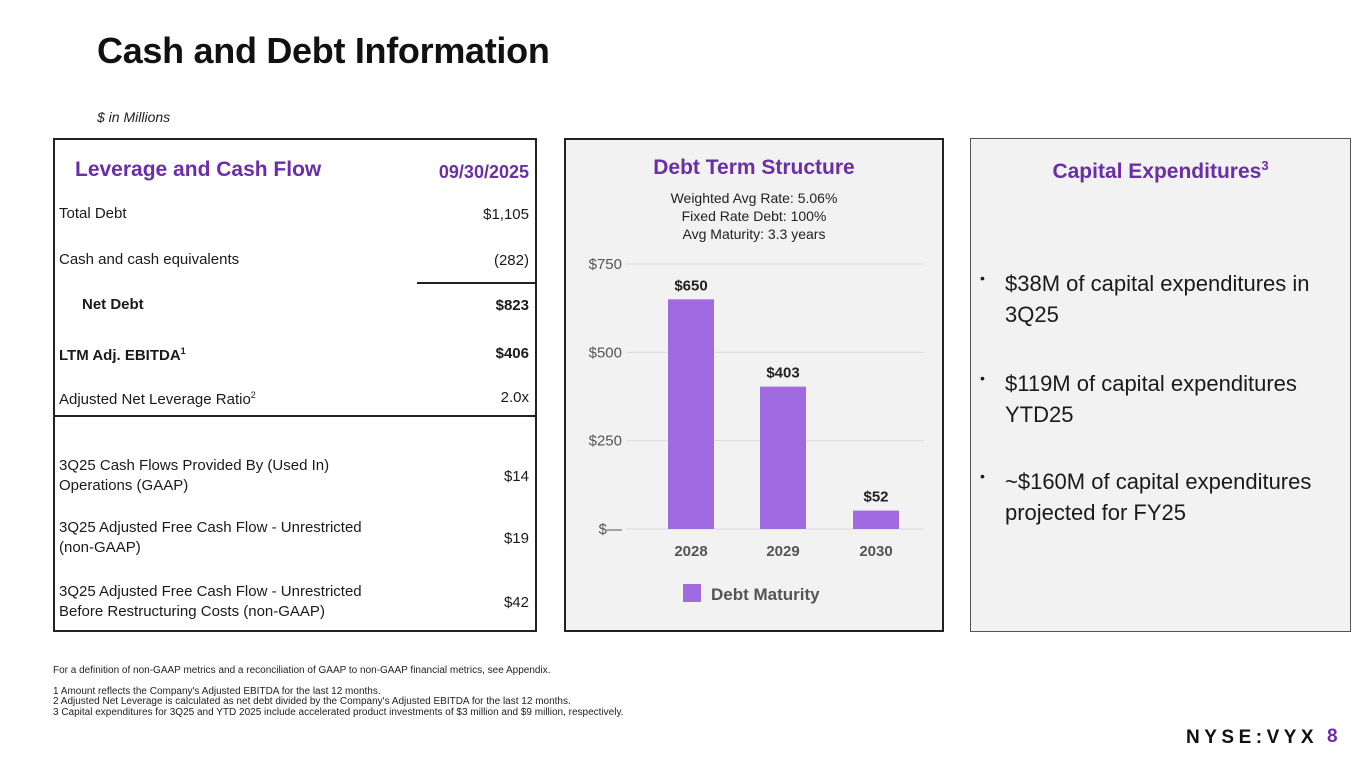  Describe the element at coordinates (512, 353) in the screenshot. I see `row-value: $406` at that location.